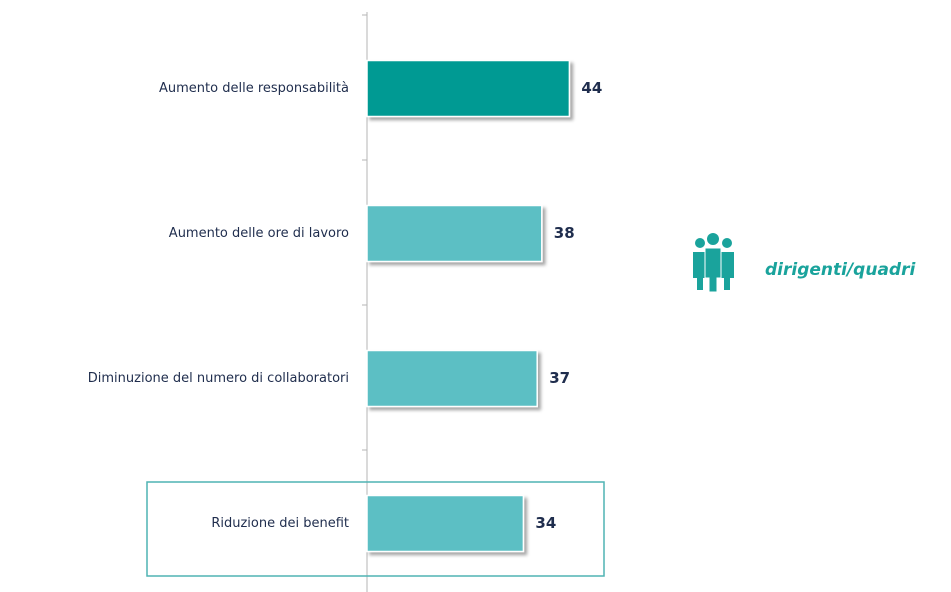  What do you see at coordinates (259, 233) in the screenshot?
I see `category-label: Aumento delle ore di lavoro` at bounding box center [259, 233].